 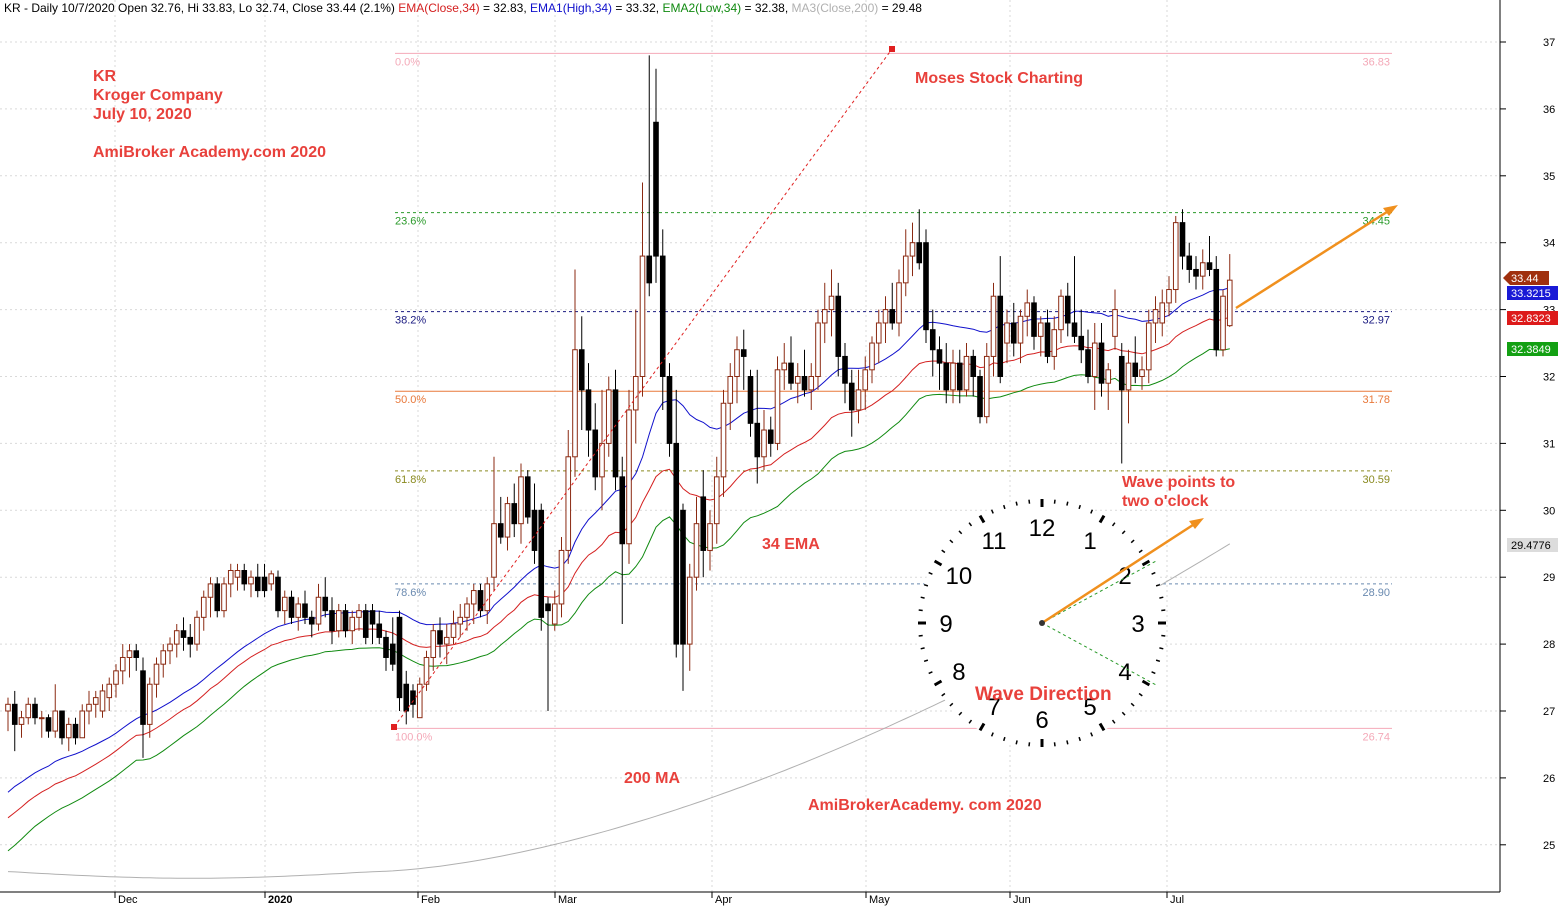 I want to click on clock-number: 11, so click(x=994, y=541).